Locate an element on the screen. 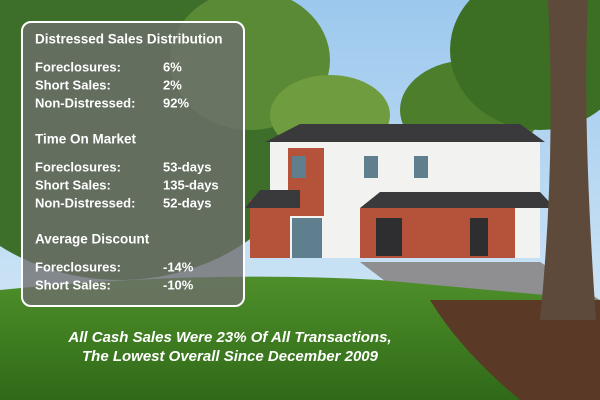 This screenshot has width=600, height=400. row-value: 2% is located at coordinates (172, 84).